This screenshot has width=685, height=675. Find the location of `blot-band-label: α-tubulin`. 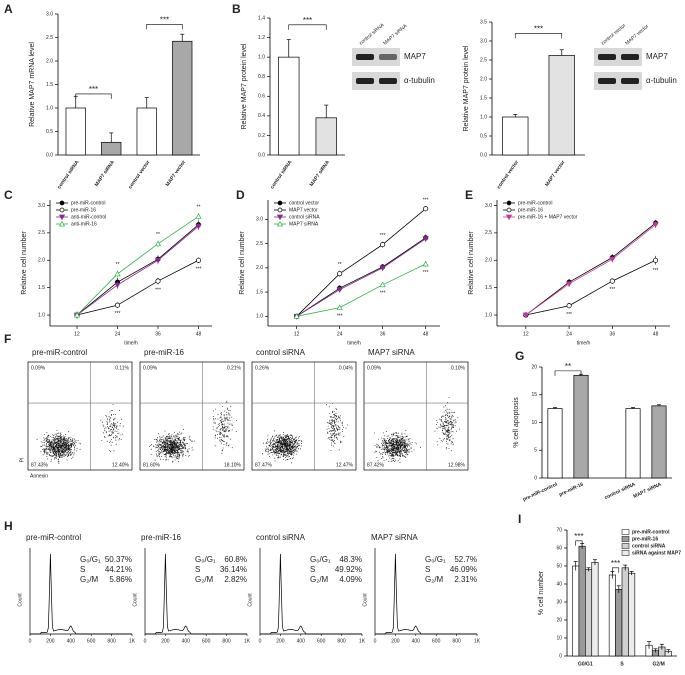

blot-band-label: α-tubulin is located at coordinates (661, 80).